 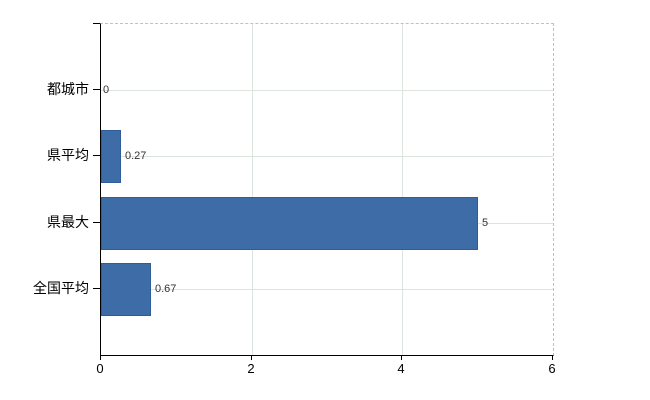 What do you see at coordinates (68, 222) in the screenshot?
I see `category-label: 県最大` at bounding box center [68, 222].